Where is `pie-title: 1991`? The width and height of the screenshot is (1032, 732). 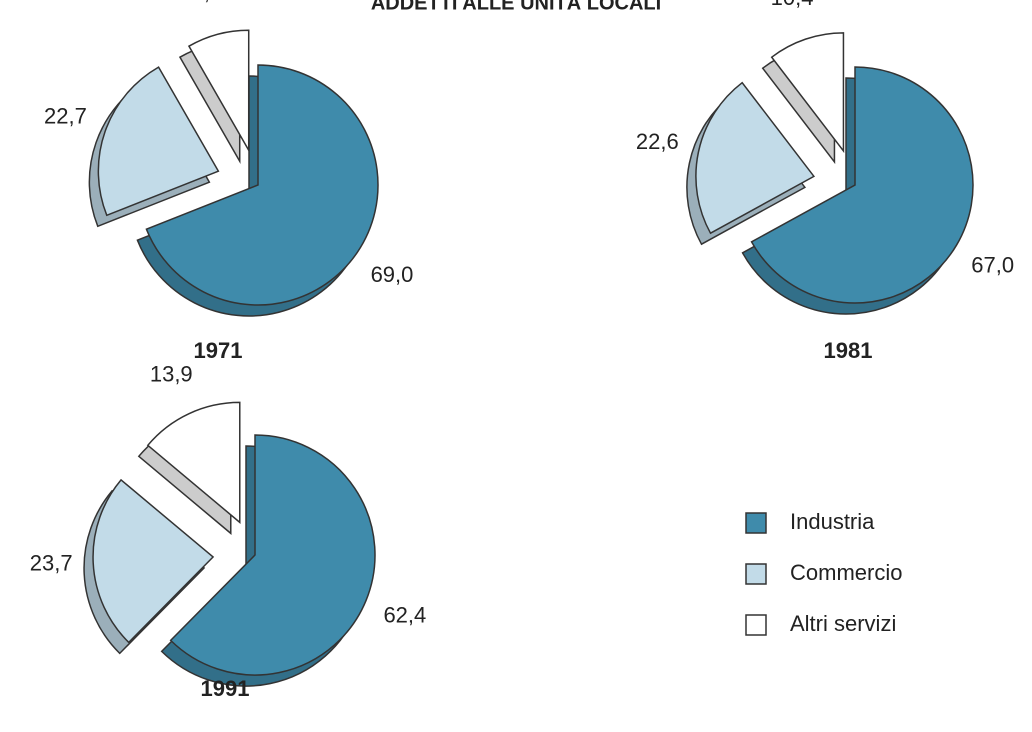
pie-title: 1991 is located at coordinates (225, 688).